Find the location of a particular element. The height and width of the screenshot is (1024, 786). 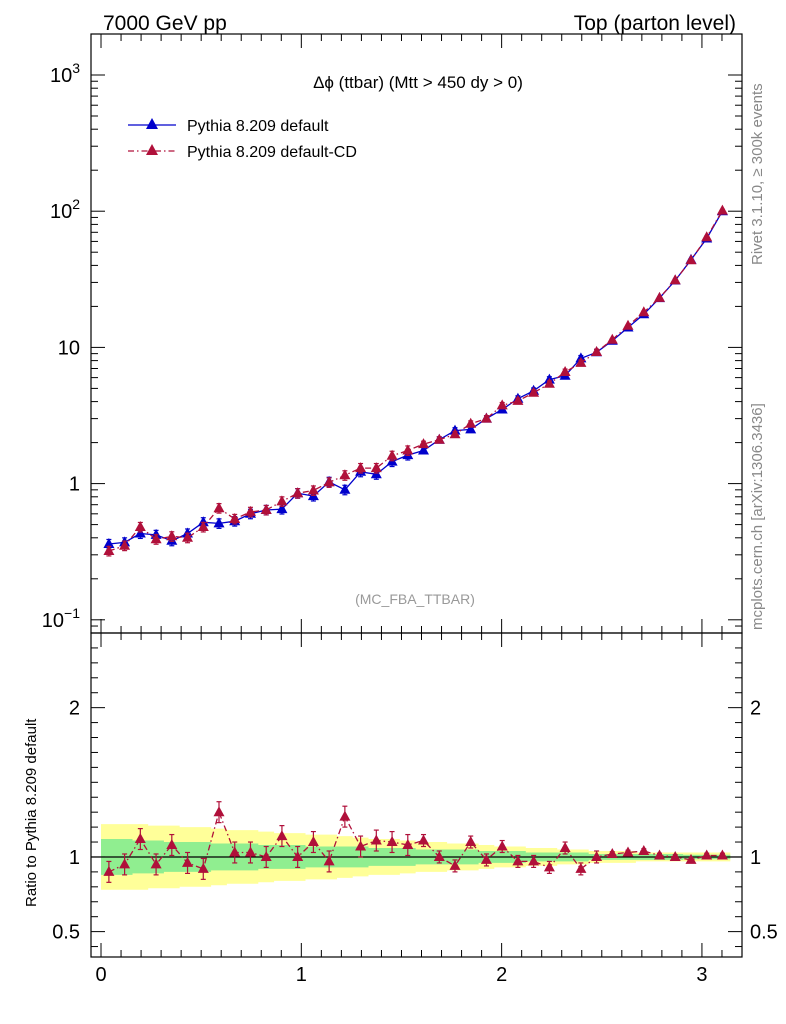

main-ytick-exponent: 2 is located at coordinates (76, 204).